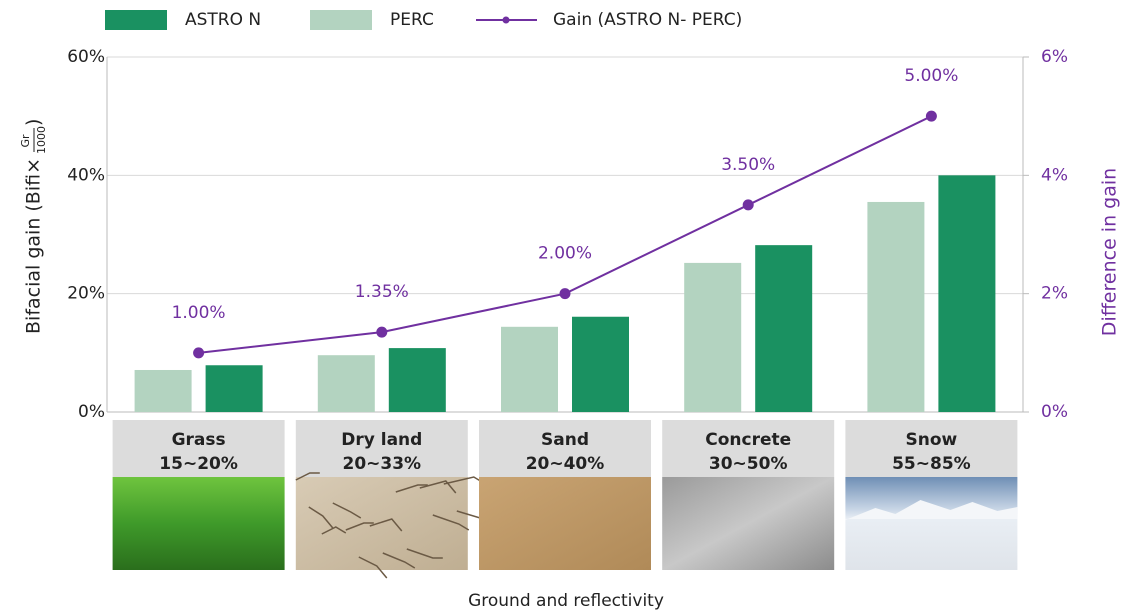 This screenshot has width=1128, height=613. Describe the element at coordinates (1054, 294) in the screenshot. I see `y2-tick-label: 2%` at that location.